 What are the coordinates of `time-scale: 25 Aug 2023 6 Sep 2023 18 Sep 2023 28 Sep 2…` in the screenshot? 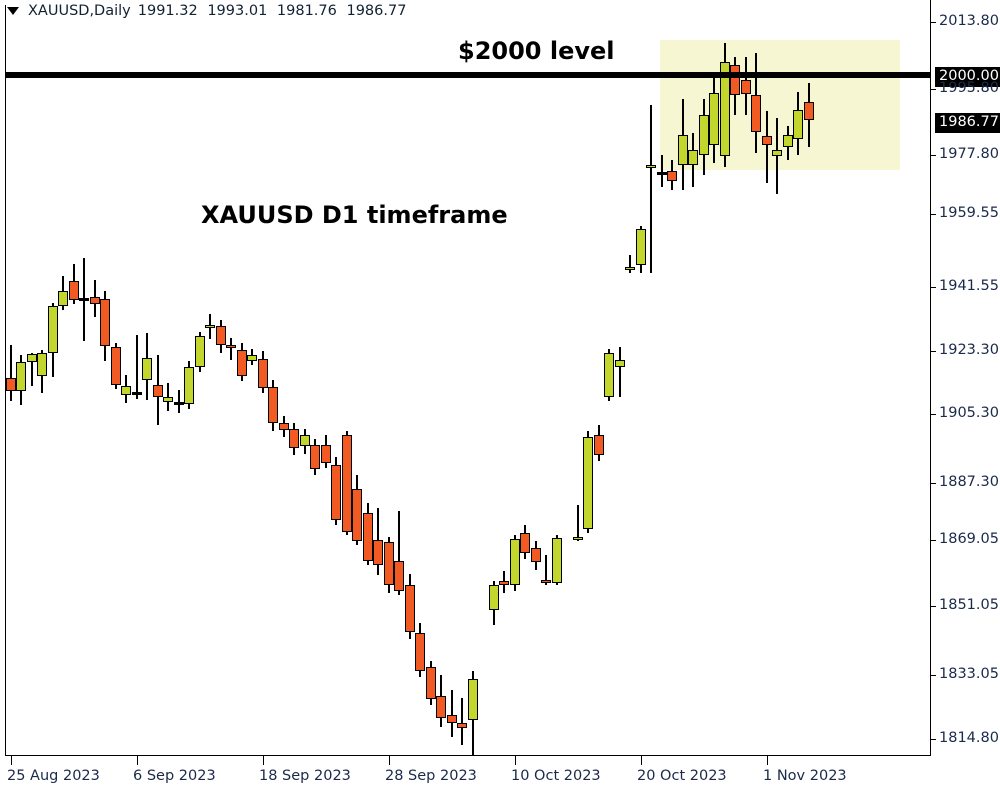 It's located at (465, 778).